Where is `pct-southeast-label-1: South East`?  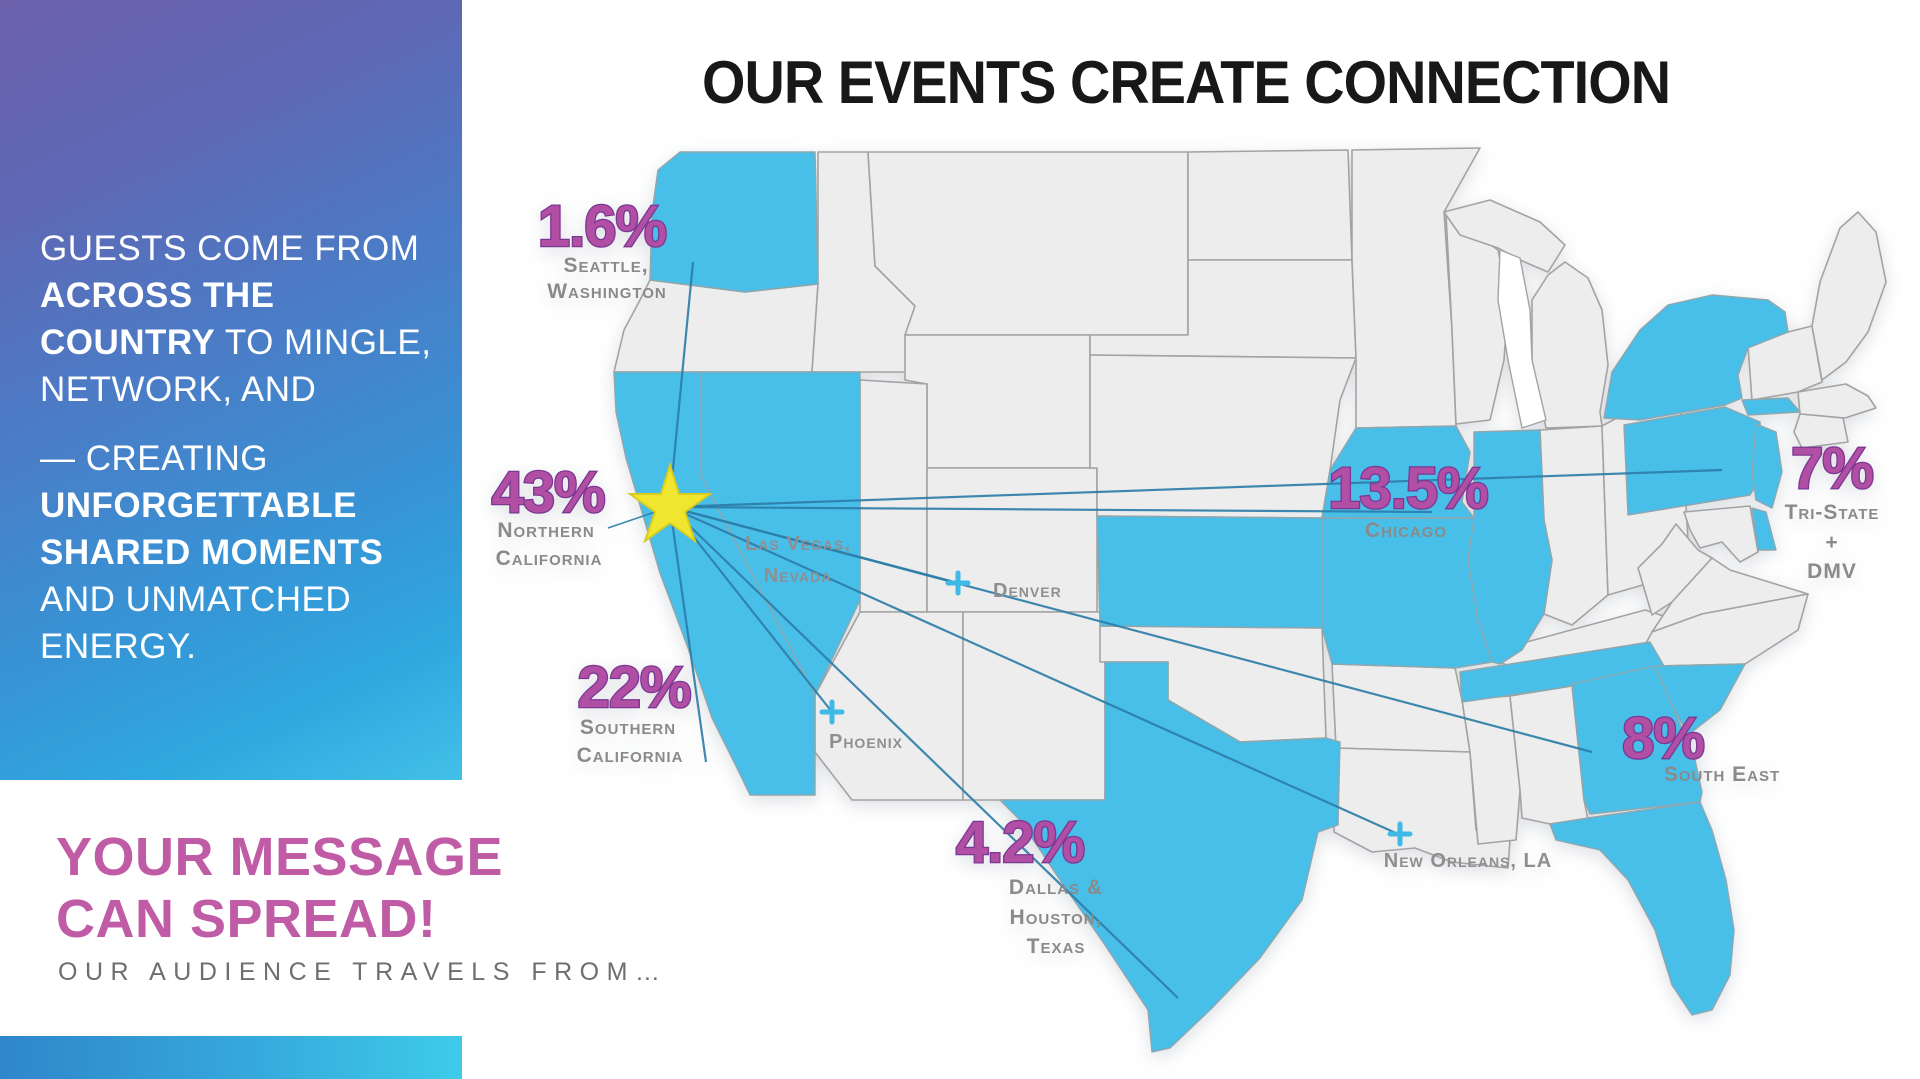
pct-southeast-label-1: South East is located at coordinates (1722, 774).